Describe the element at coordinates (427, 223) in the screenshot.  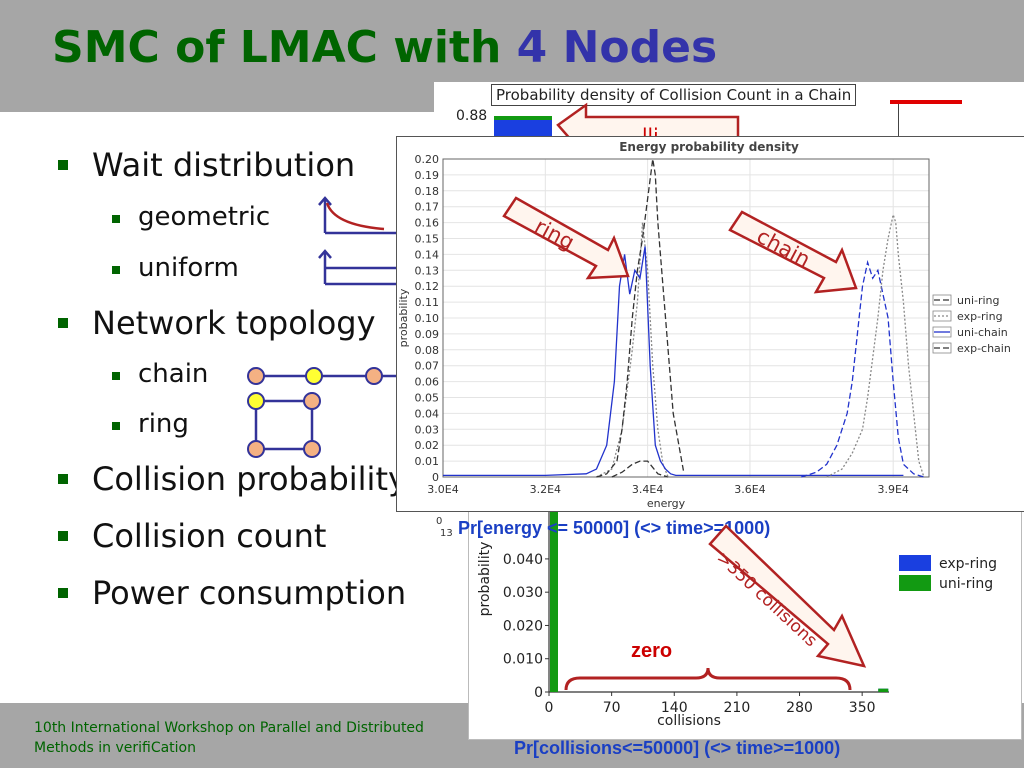
I see `y-tick-label: 0.16` at that location.